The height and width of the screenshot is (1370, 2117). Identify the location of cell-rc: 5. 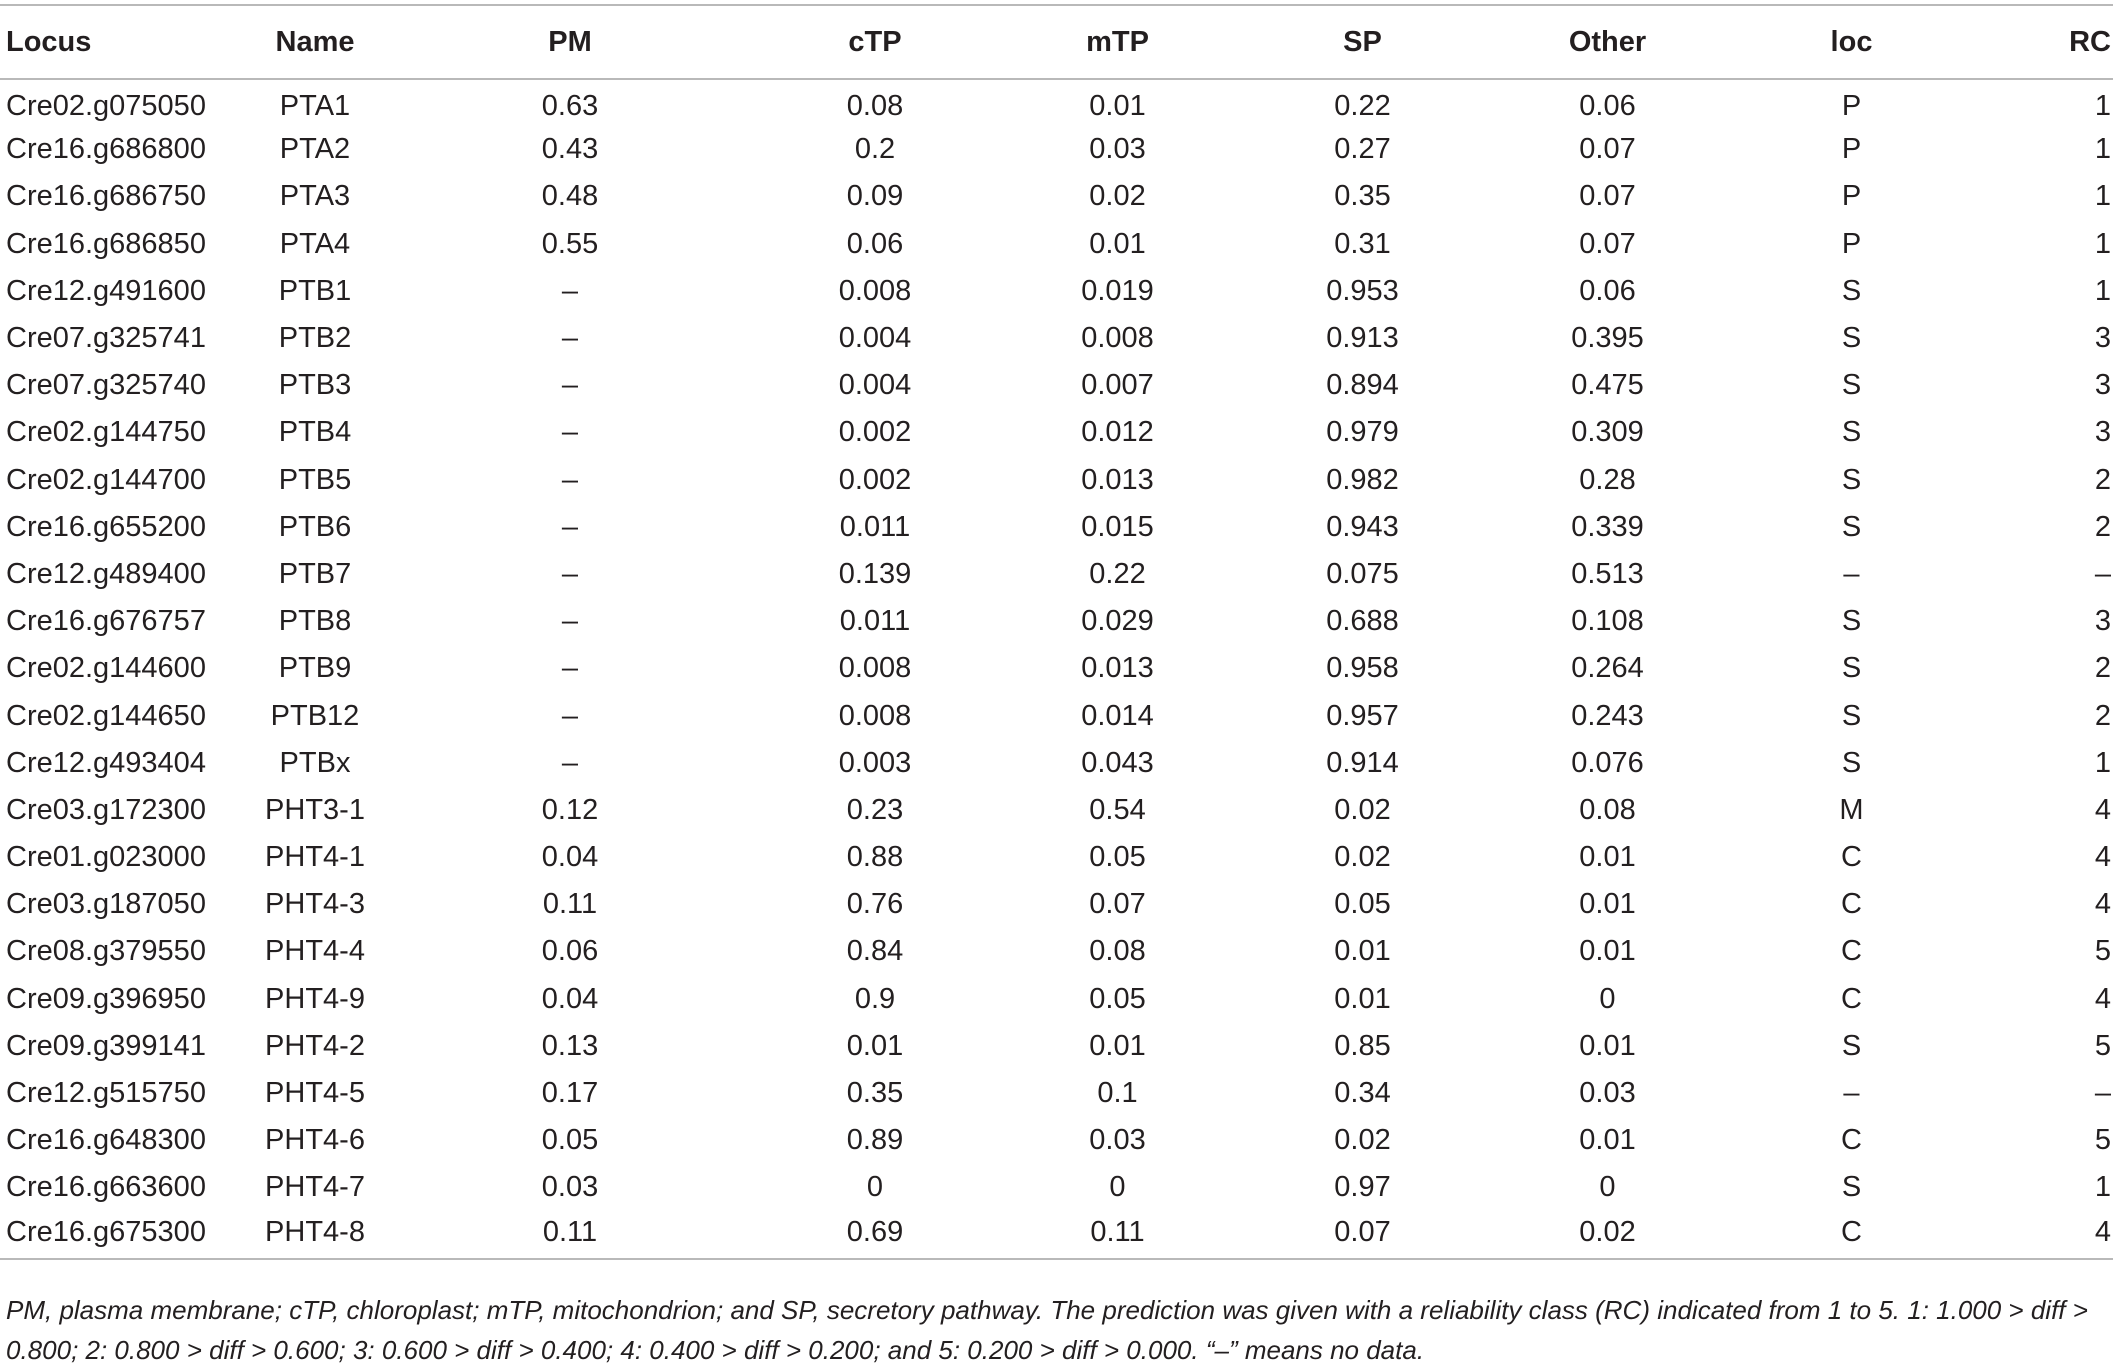
(2102, 1045).